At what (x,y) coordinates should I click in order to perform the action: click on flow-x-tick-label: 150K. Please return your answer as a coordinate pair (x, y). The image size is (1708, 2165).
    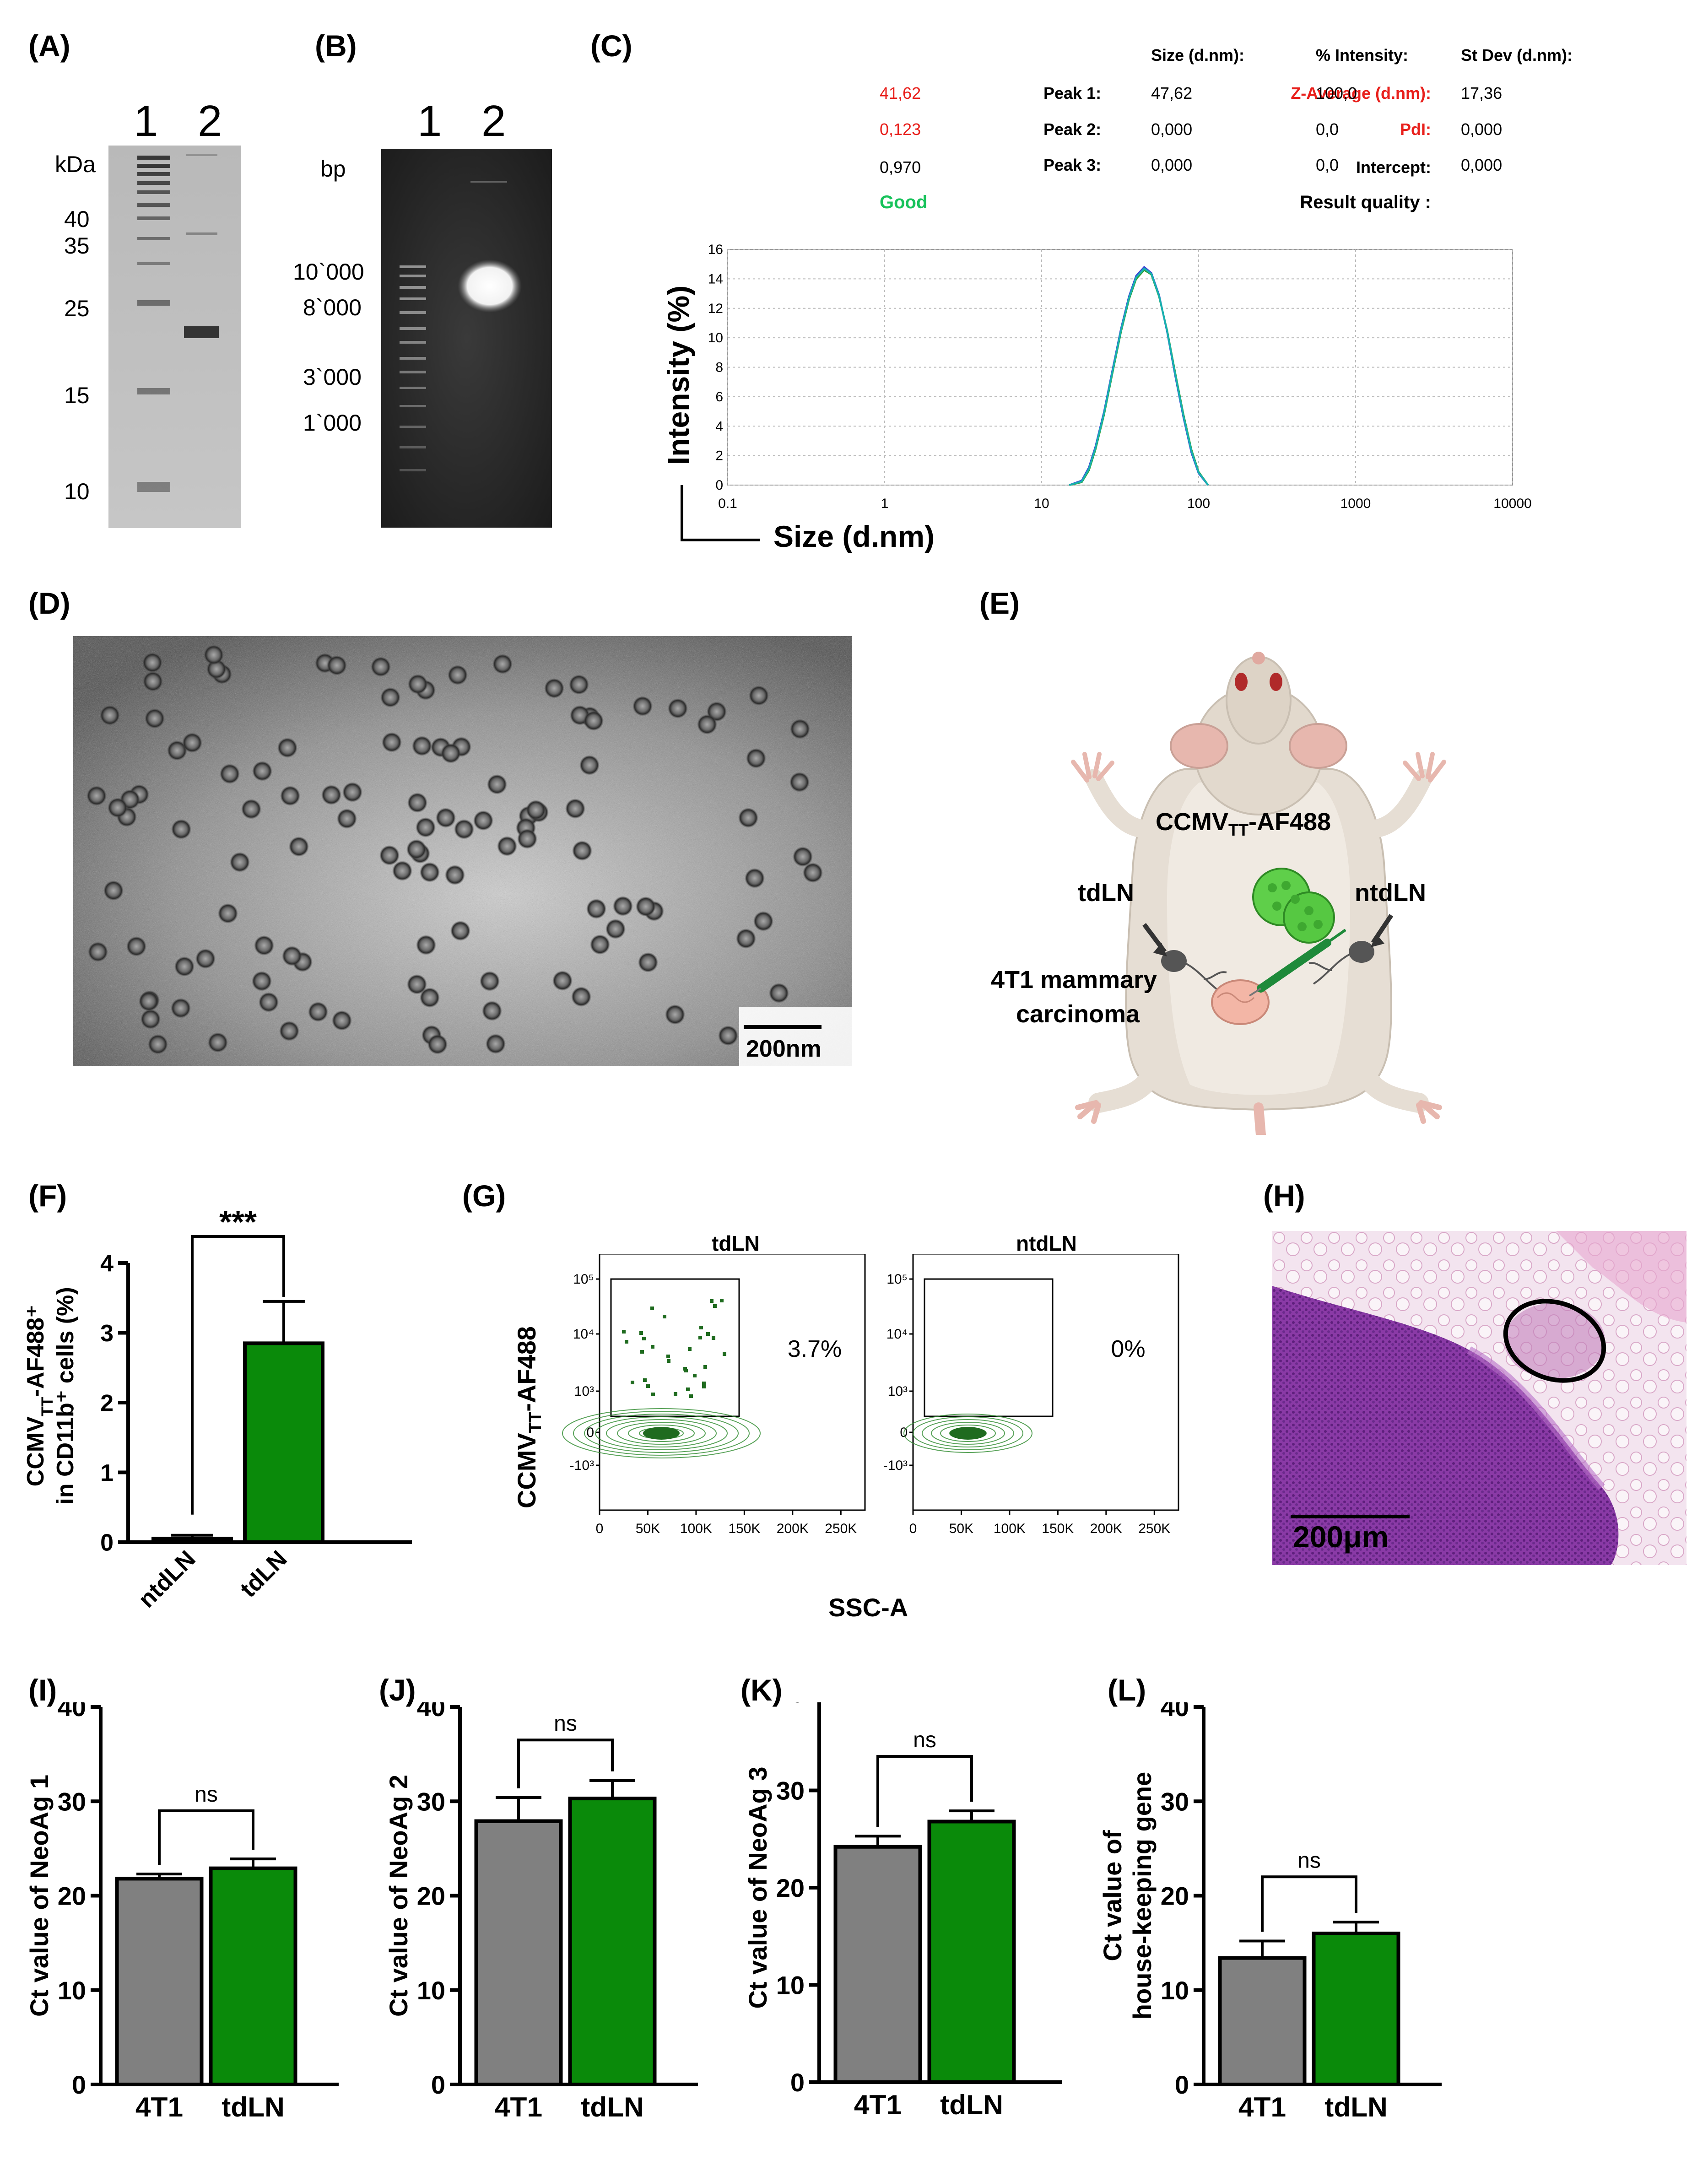
    Looking at the image, I should click on (744, 1528).